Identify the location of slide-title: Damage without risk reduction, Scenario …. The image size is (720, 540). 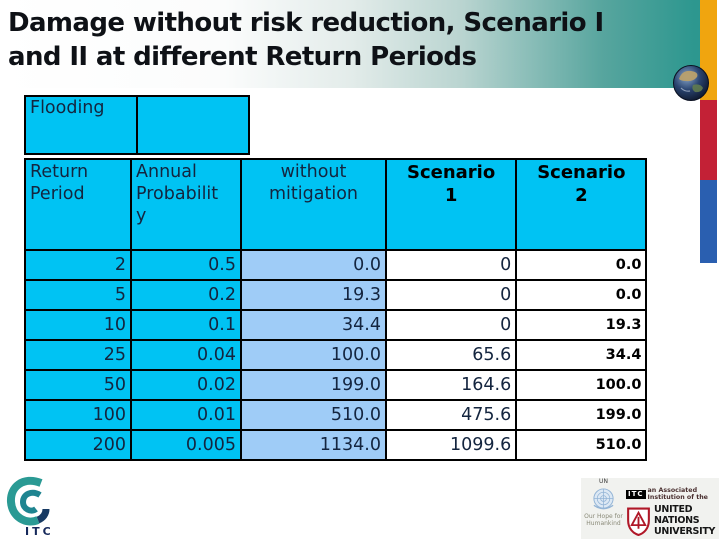
(306, 40).